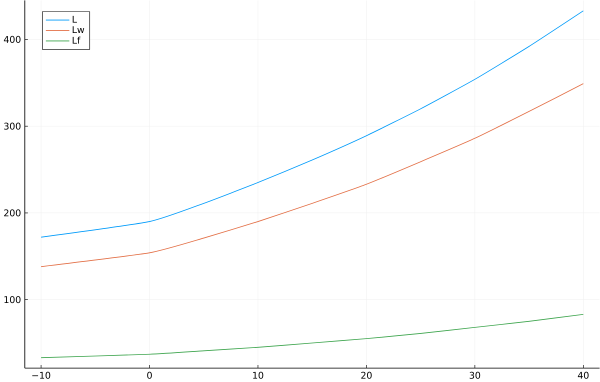 This screenshot has width=600, height=382. What do you see at coordinates (149, 375) in the screenshot?
I see `x-tick-label: 0` at bounding box center [149, 375].